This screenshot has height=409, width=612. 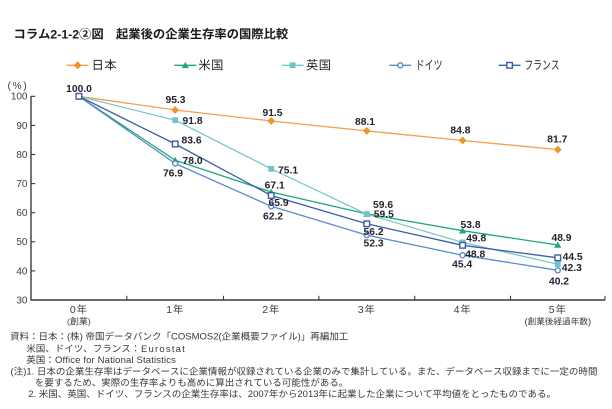 What do you see at coordinates (193, 161) in the screenshot?
I see `svg-text: 78.0` at bounding box center [193, 161].